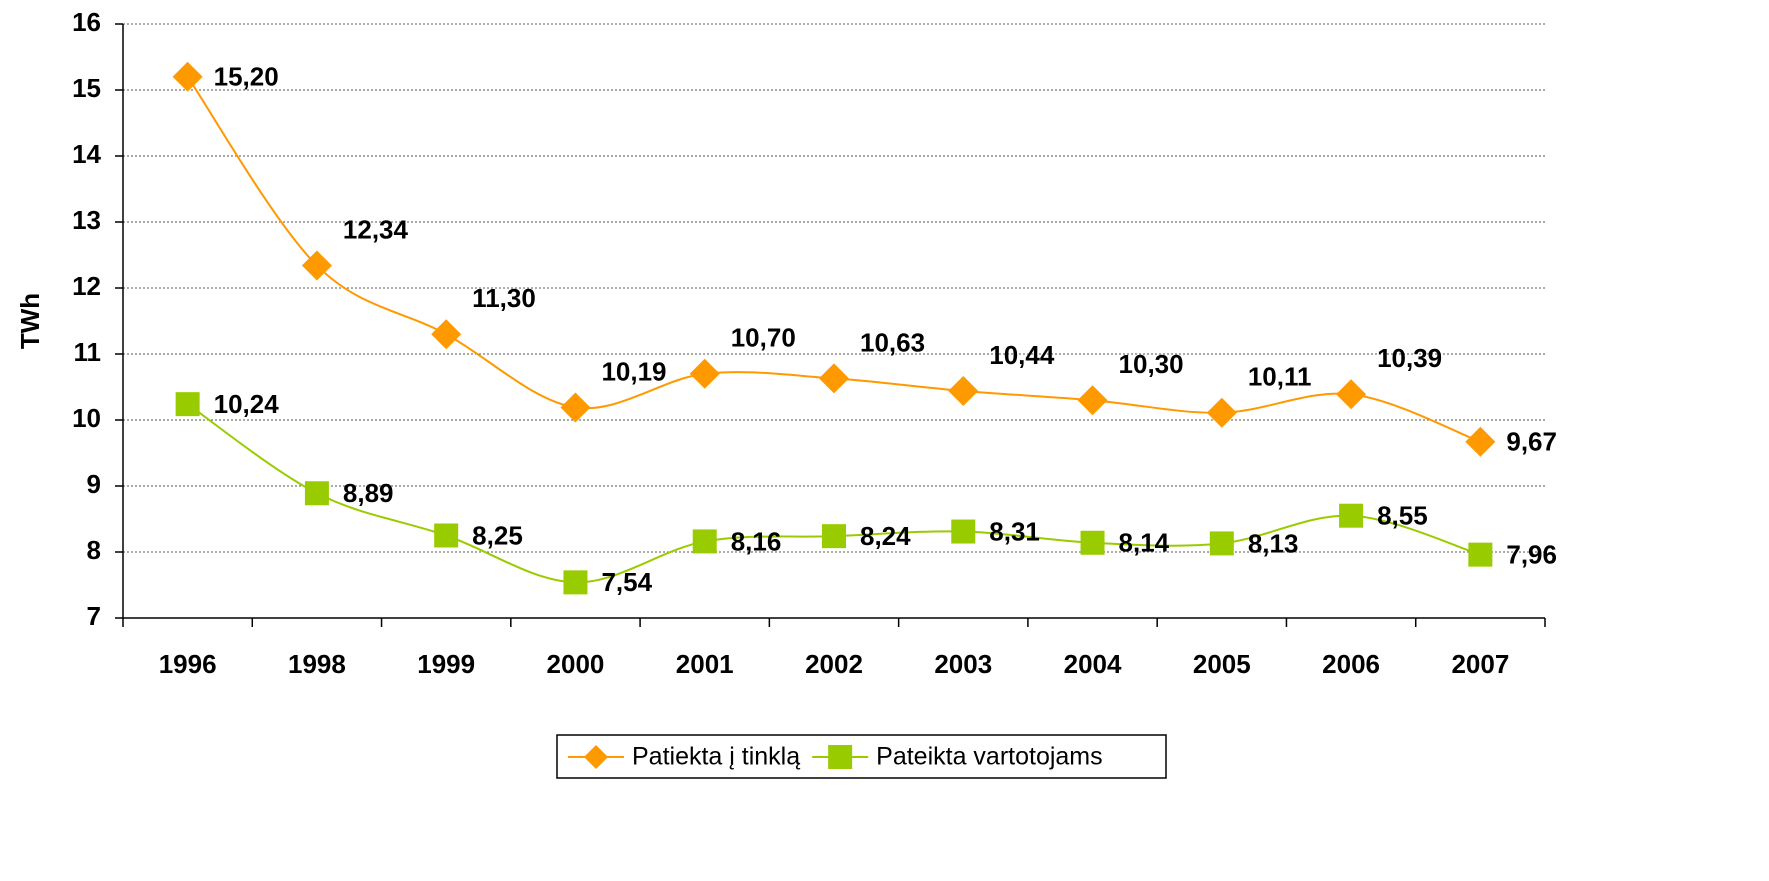  What do you see at coordinates (1014, 531) in the screenshot?
I see `data-label: 8,31` at bounding box center [1014, 531].